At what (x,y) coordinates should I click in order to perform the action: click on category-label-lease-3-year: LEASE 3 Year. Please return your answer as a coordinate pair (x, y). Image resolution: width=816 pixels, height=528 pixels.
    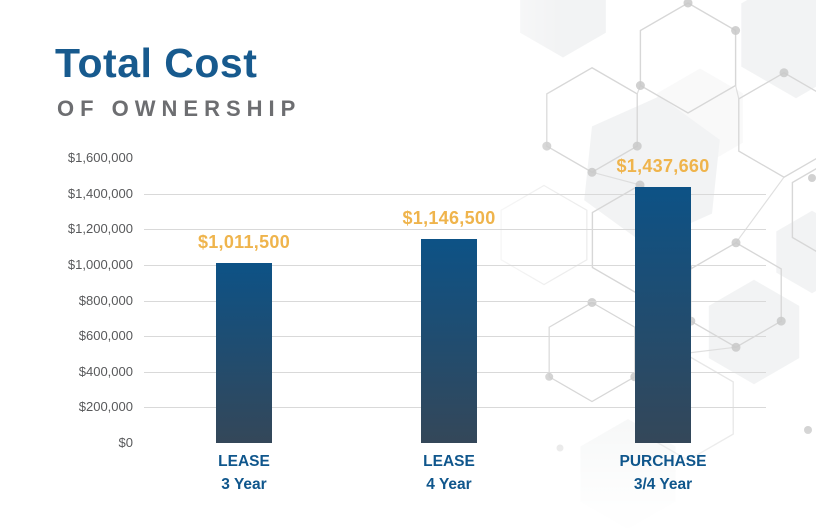
    Looking at the image, I should click on (244, 473).